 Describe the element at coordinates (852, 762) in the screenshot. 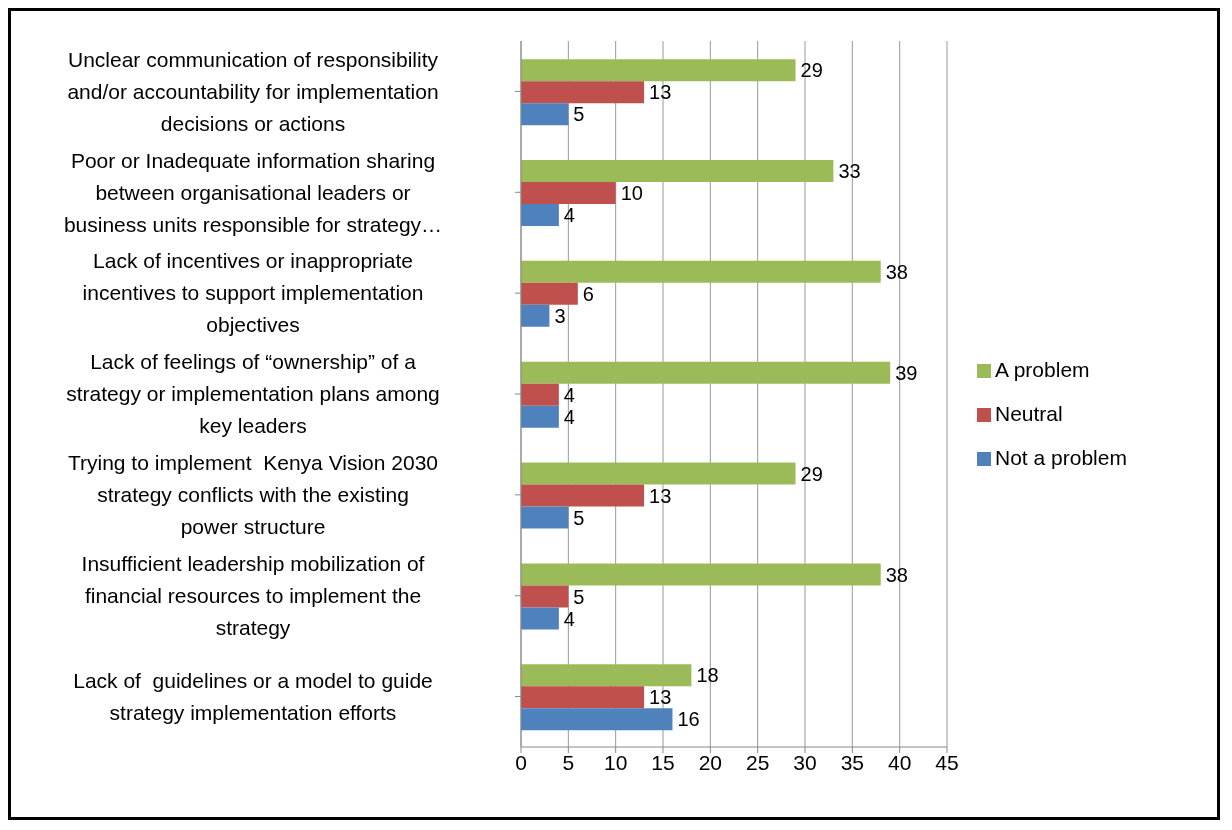

I see `x-tick-label: 35` at that location.